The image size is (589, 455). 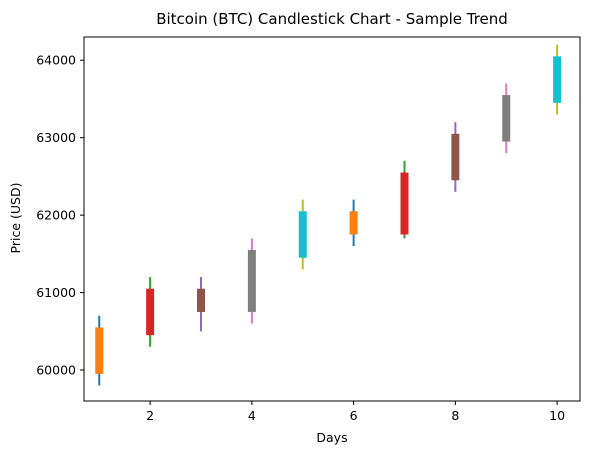 I want to click on y-tick-label: 62000, so click(x=56, y=215).